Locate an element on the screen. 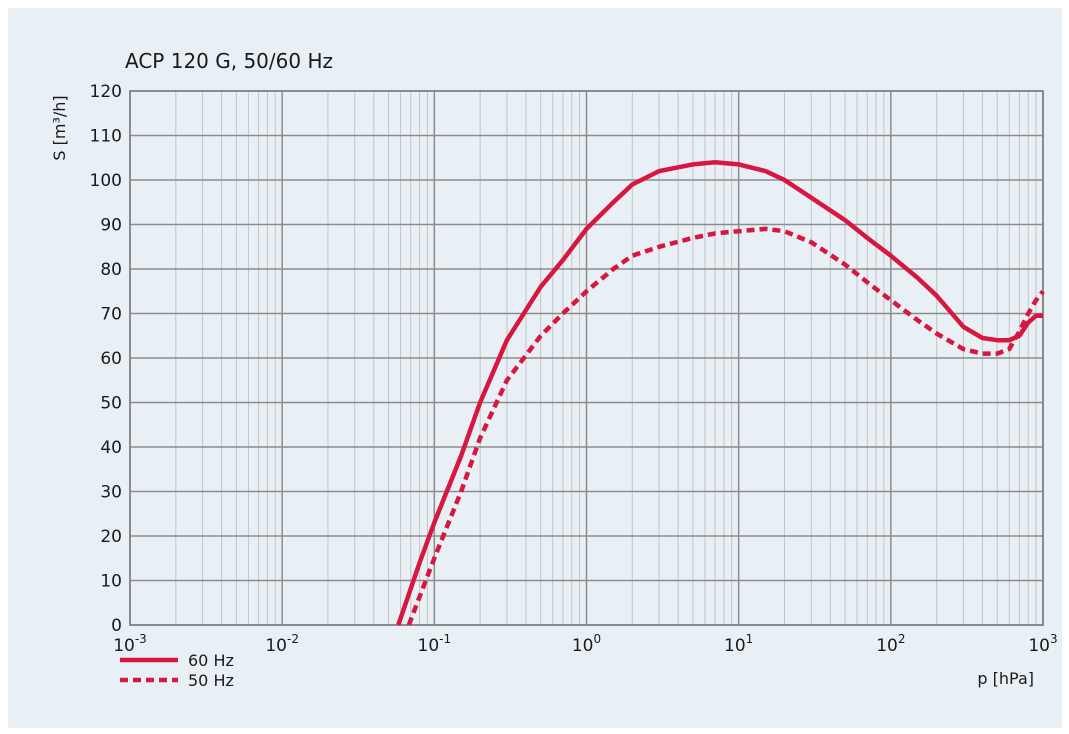  y-tick-label: 100 is located at coordinates (106, 181).